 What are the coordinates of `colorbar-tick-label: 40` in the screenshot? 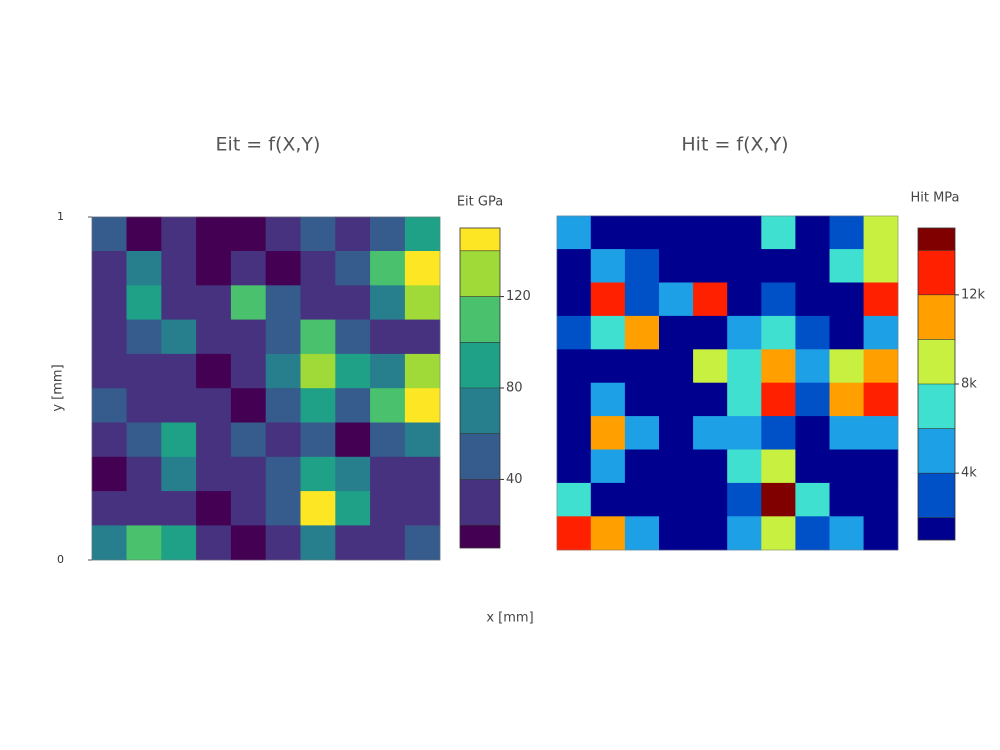 It's located at (514, 479).